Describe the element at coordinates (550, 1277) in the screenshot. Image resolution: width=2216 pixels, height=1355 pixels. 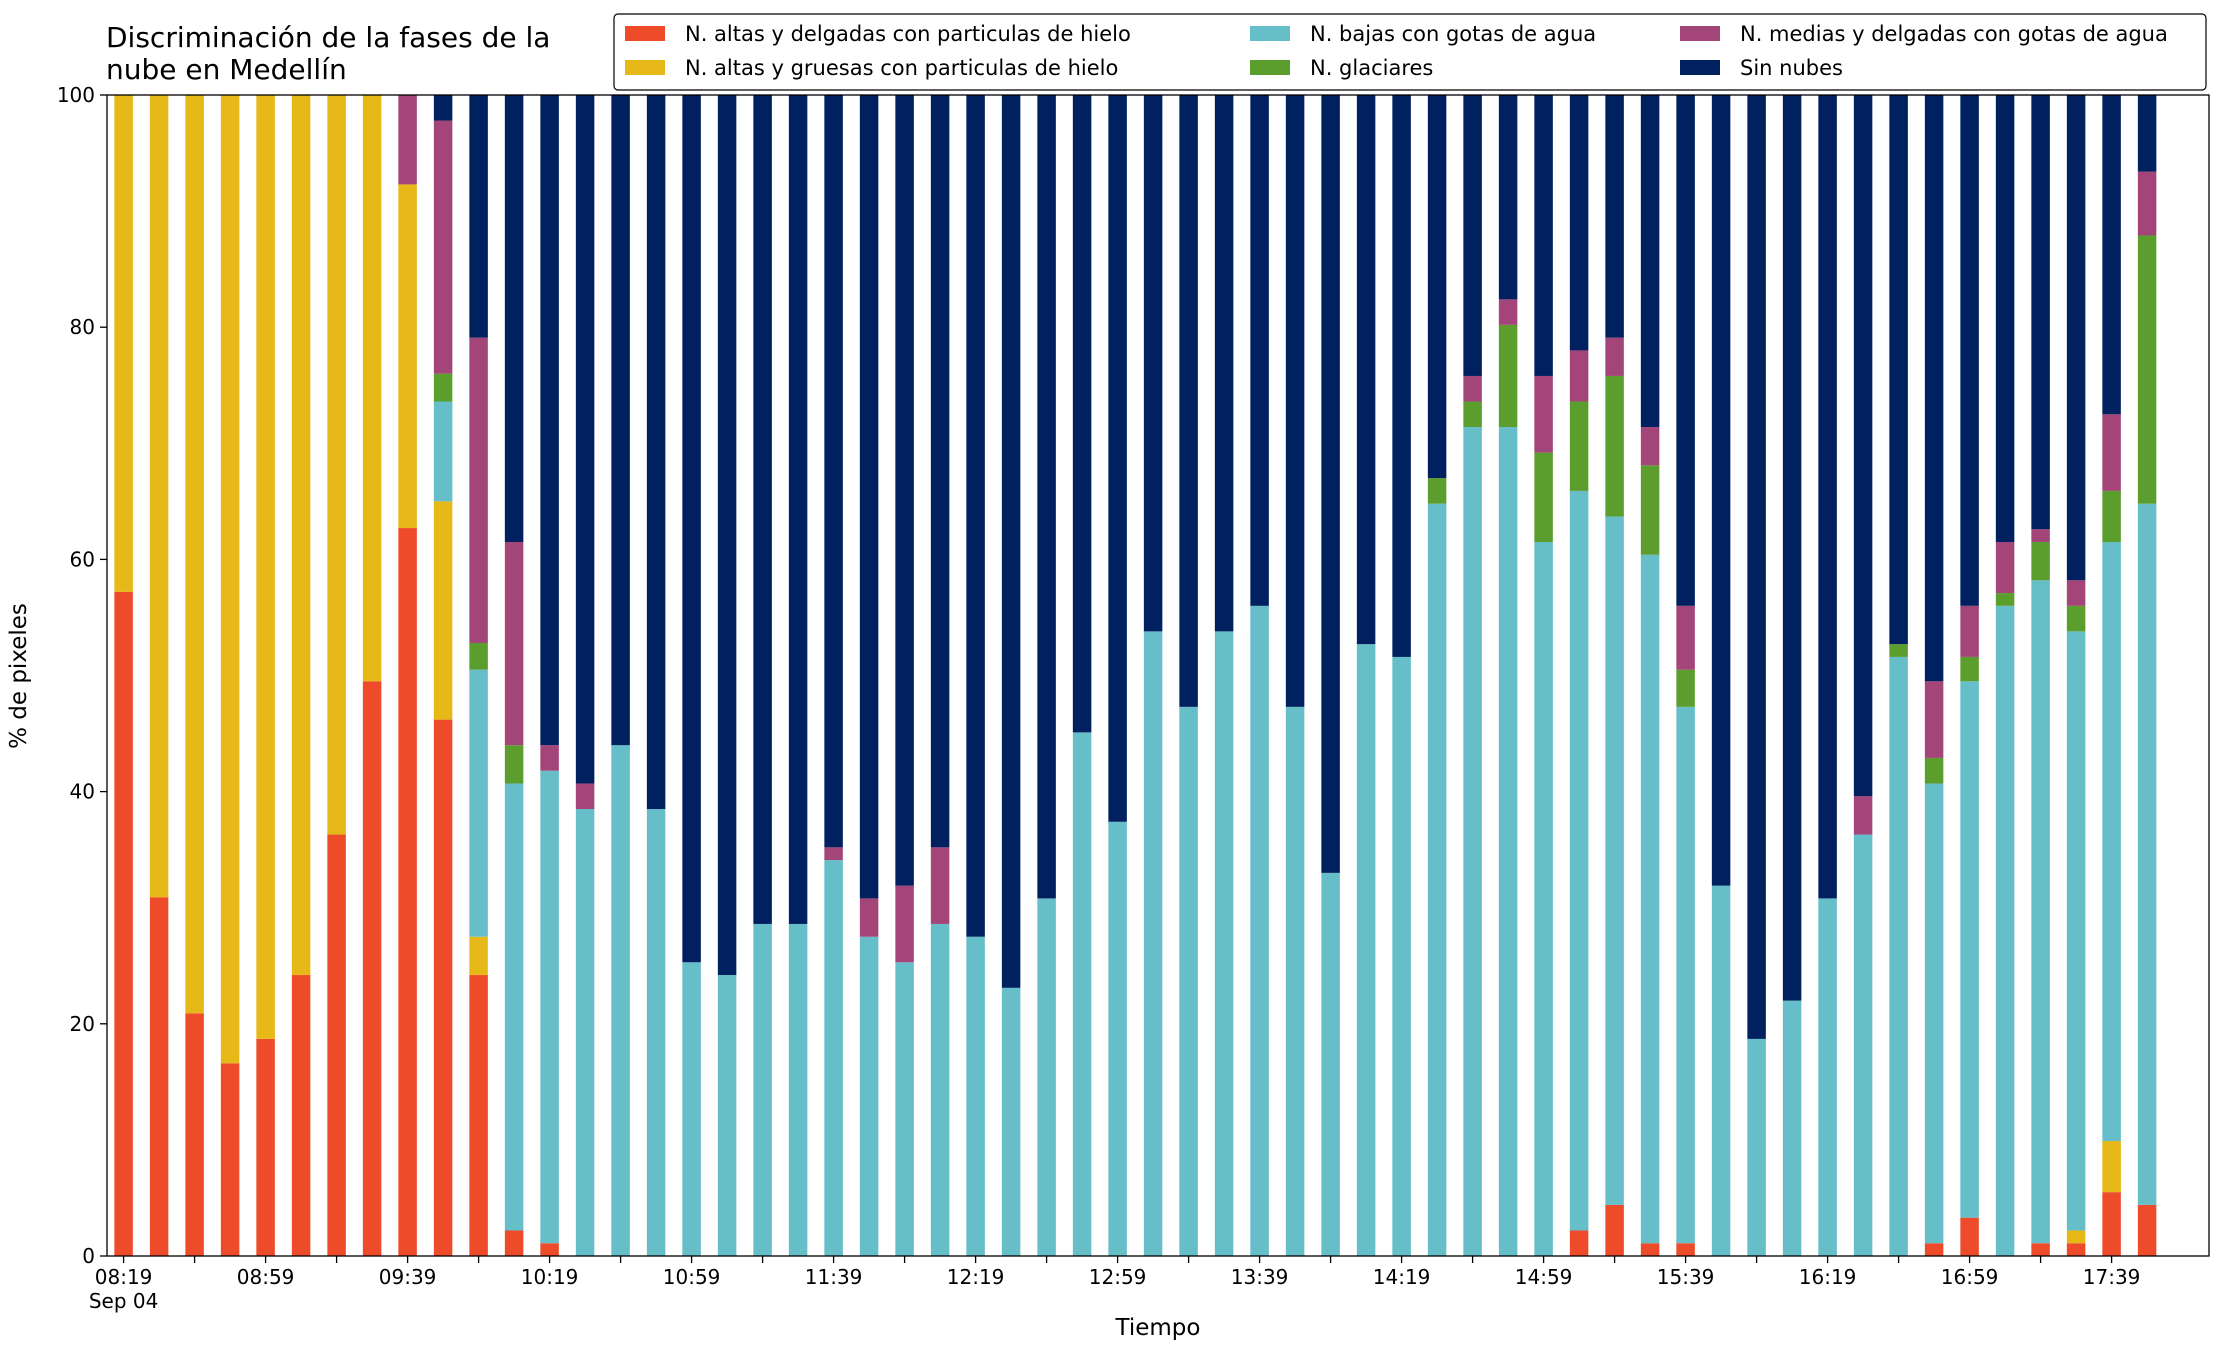
I see `x-tick-label: 10:19` at that location.